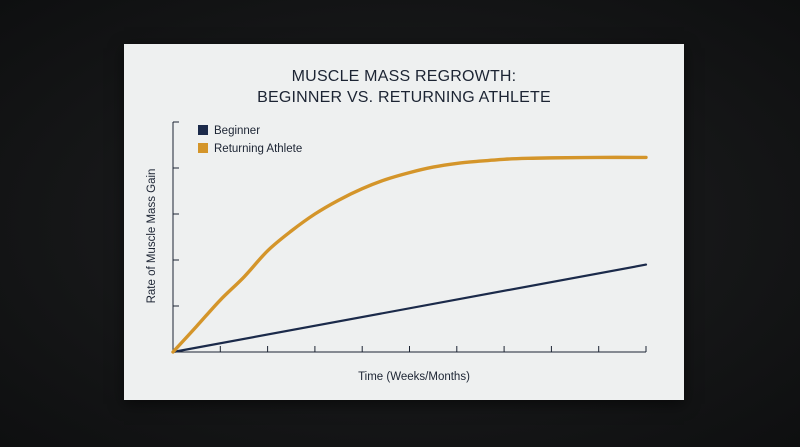  Describe the element at coordinates (414, 377) in the screenshot. I see `x-axis-label: Time (Weeks/Months)` at that location.